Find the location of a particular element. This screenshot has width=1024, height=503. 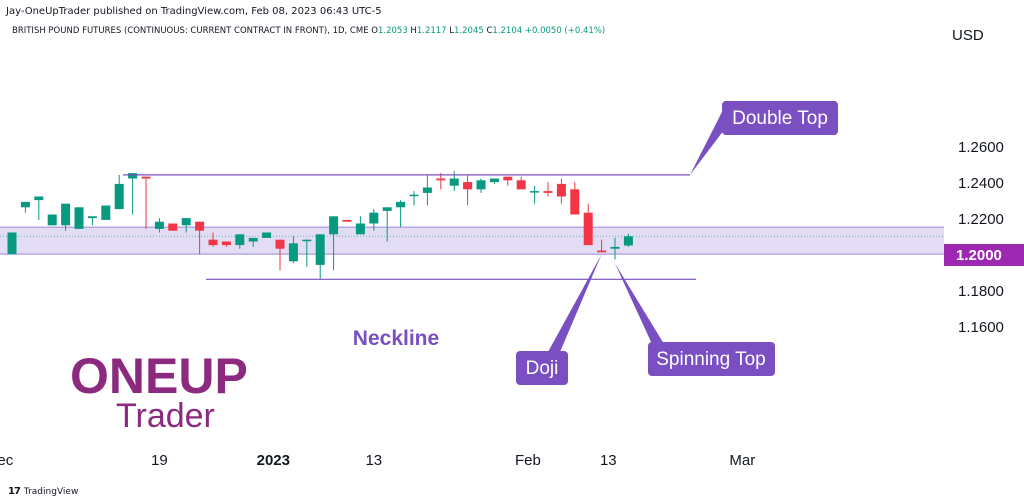

y-tick-label: 1.2400 is located at coordinates (981, 183).